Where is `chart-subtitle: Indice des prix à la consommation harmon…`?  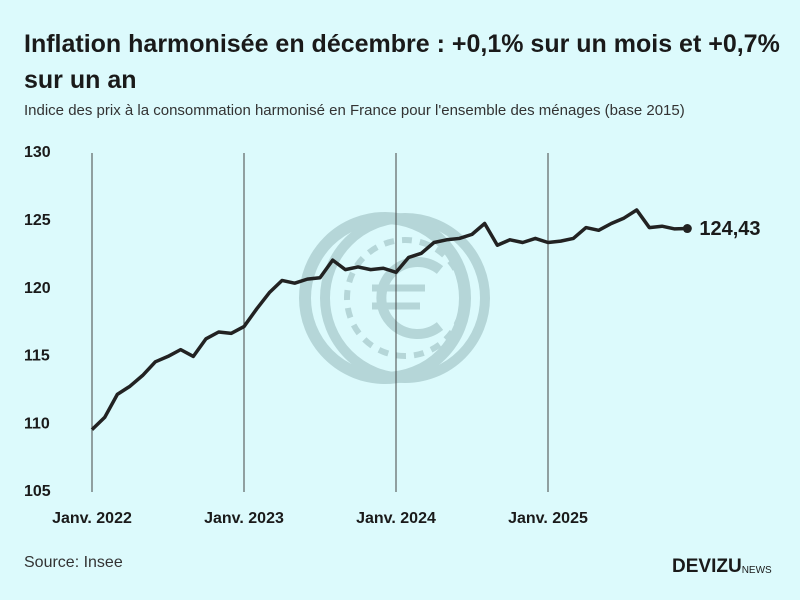
chart-subtitle: Indice des prix à la consommation harmon… is located at coordinates (354, 110).